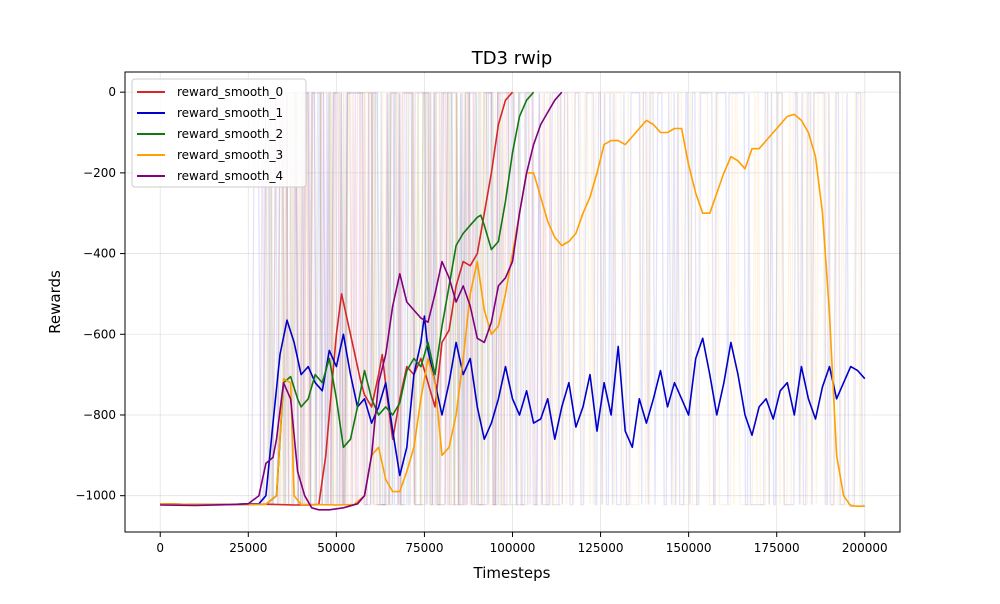 This screenshot has width=1000, height=604. Describe the element at coordinates (512, 58) in the screenshot. I see `chart-title: TD3 rwip` at that location.